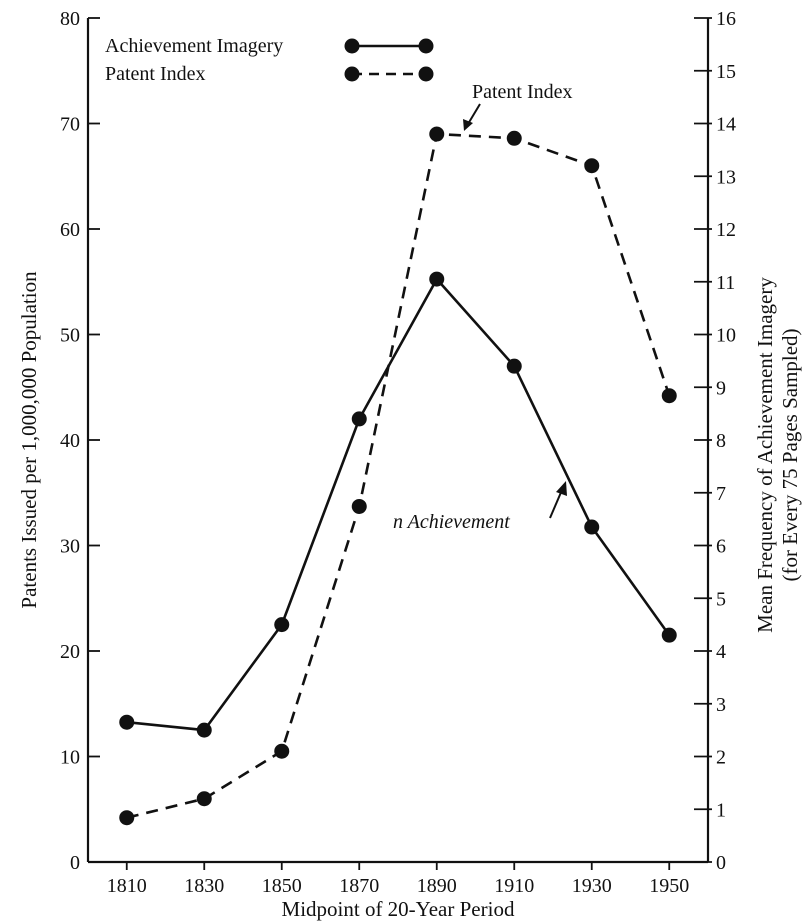 Image resolution: width=802 pixels, height=924 pixels. Describe the element at coordinates (398, 909) in the screenshot. I see `x-axis-title: Midpoint of 20-Year Period` at that location.